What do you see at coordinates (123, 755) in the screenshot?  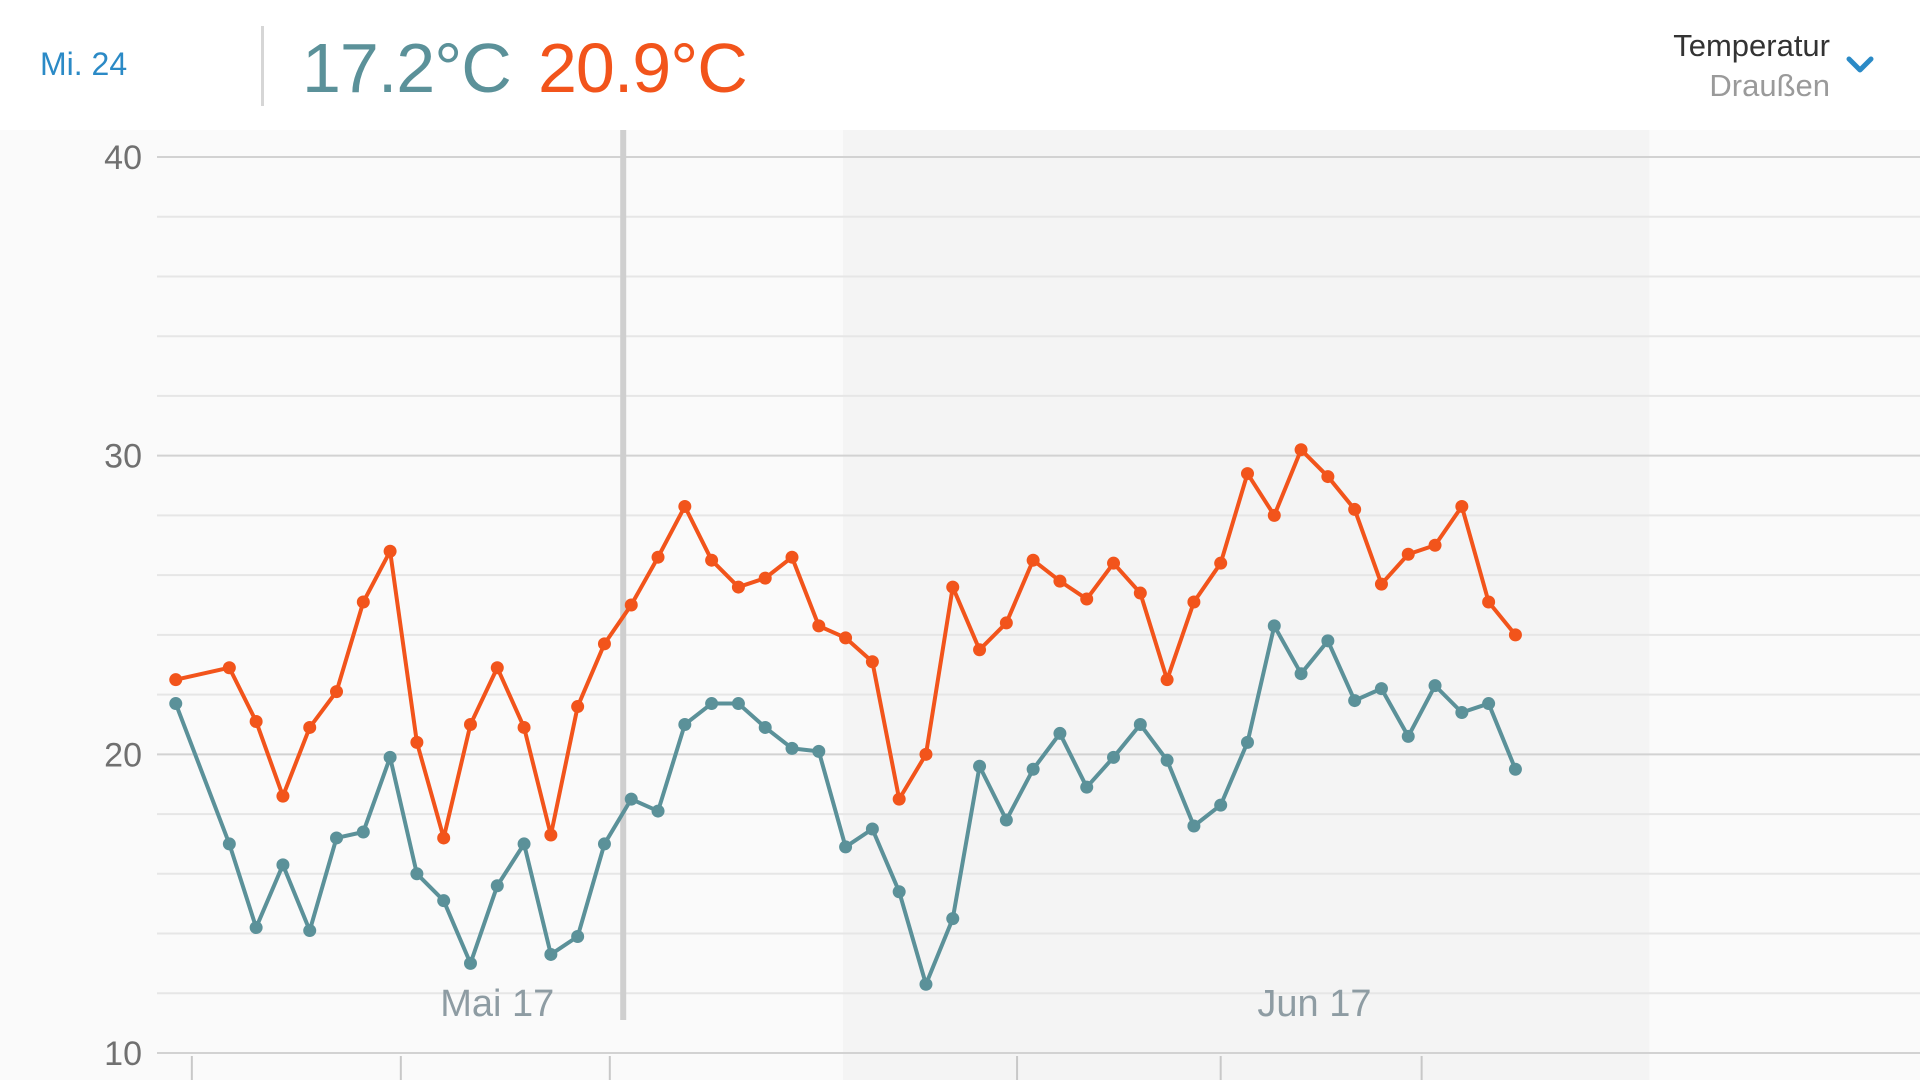 I see `y-tick-label: 20` at bounding box center [123, 755].